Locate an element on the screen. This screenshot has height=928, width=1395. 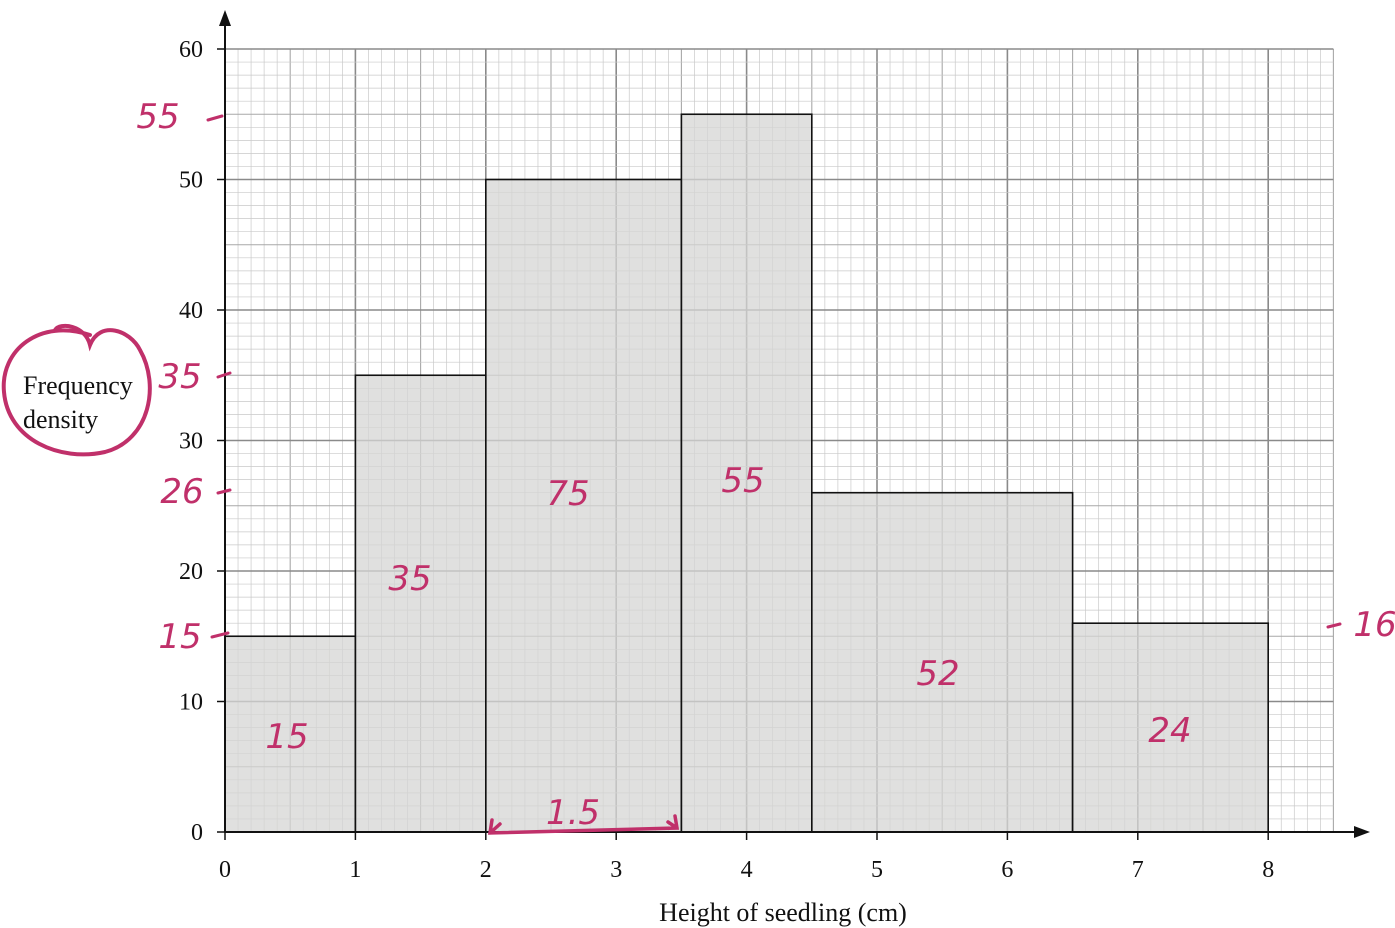
axis-mark-annotation: 15 is located at coordinates (179, 637).